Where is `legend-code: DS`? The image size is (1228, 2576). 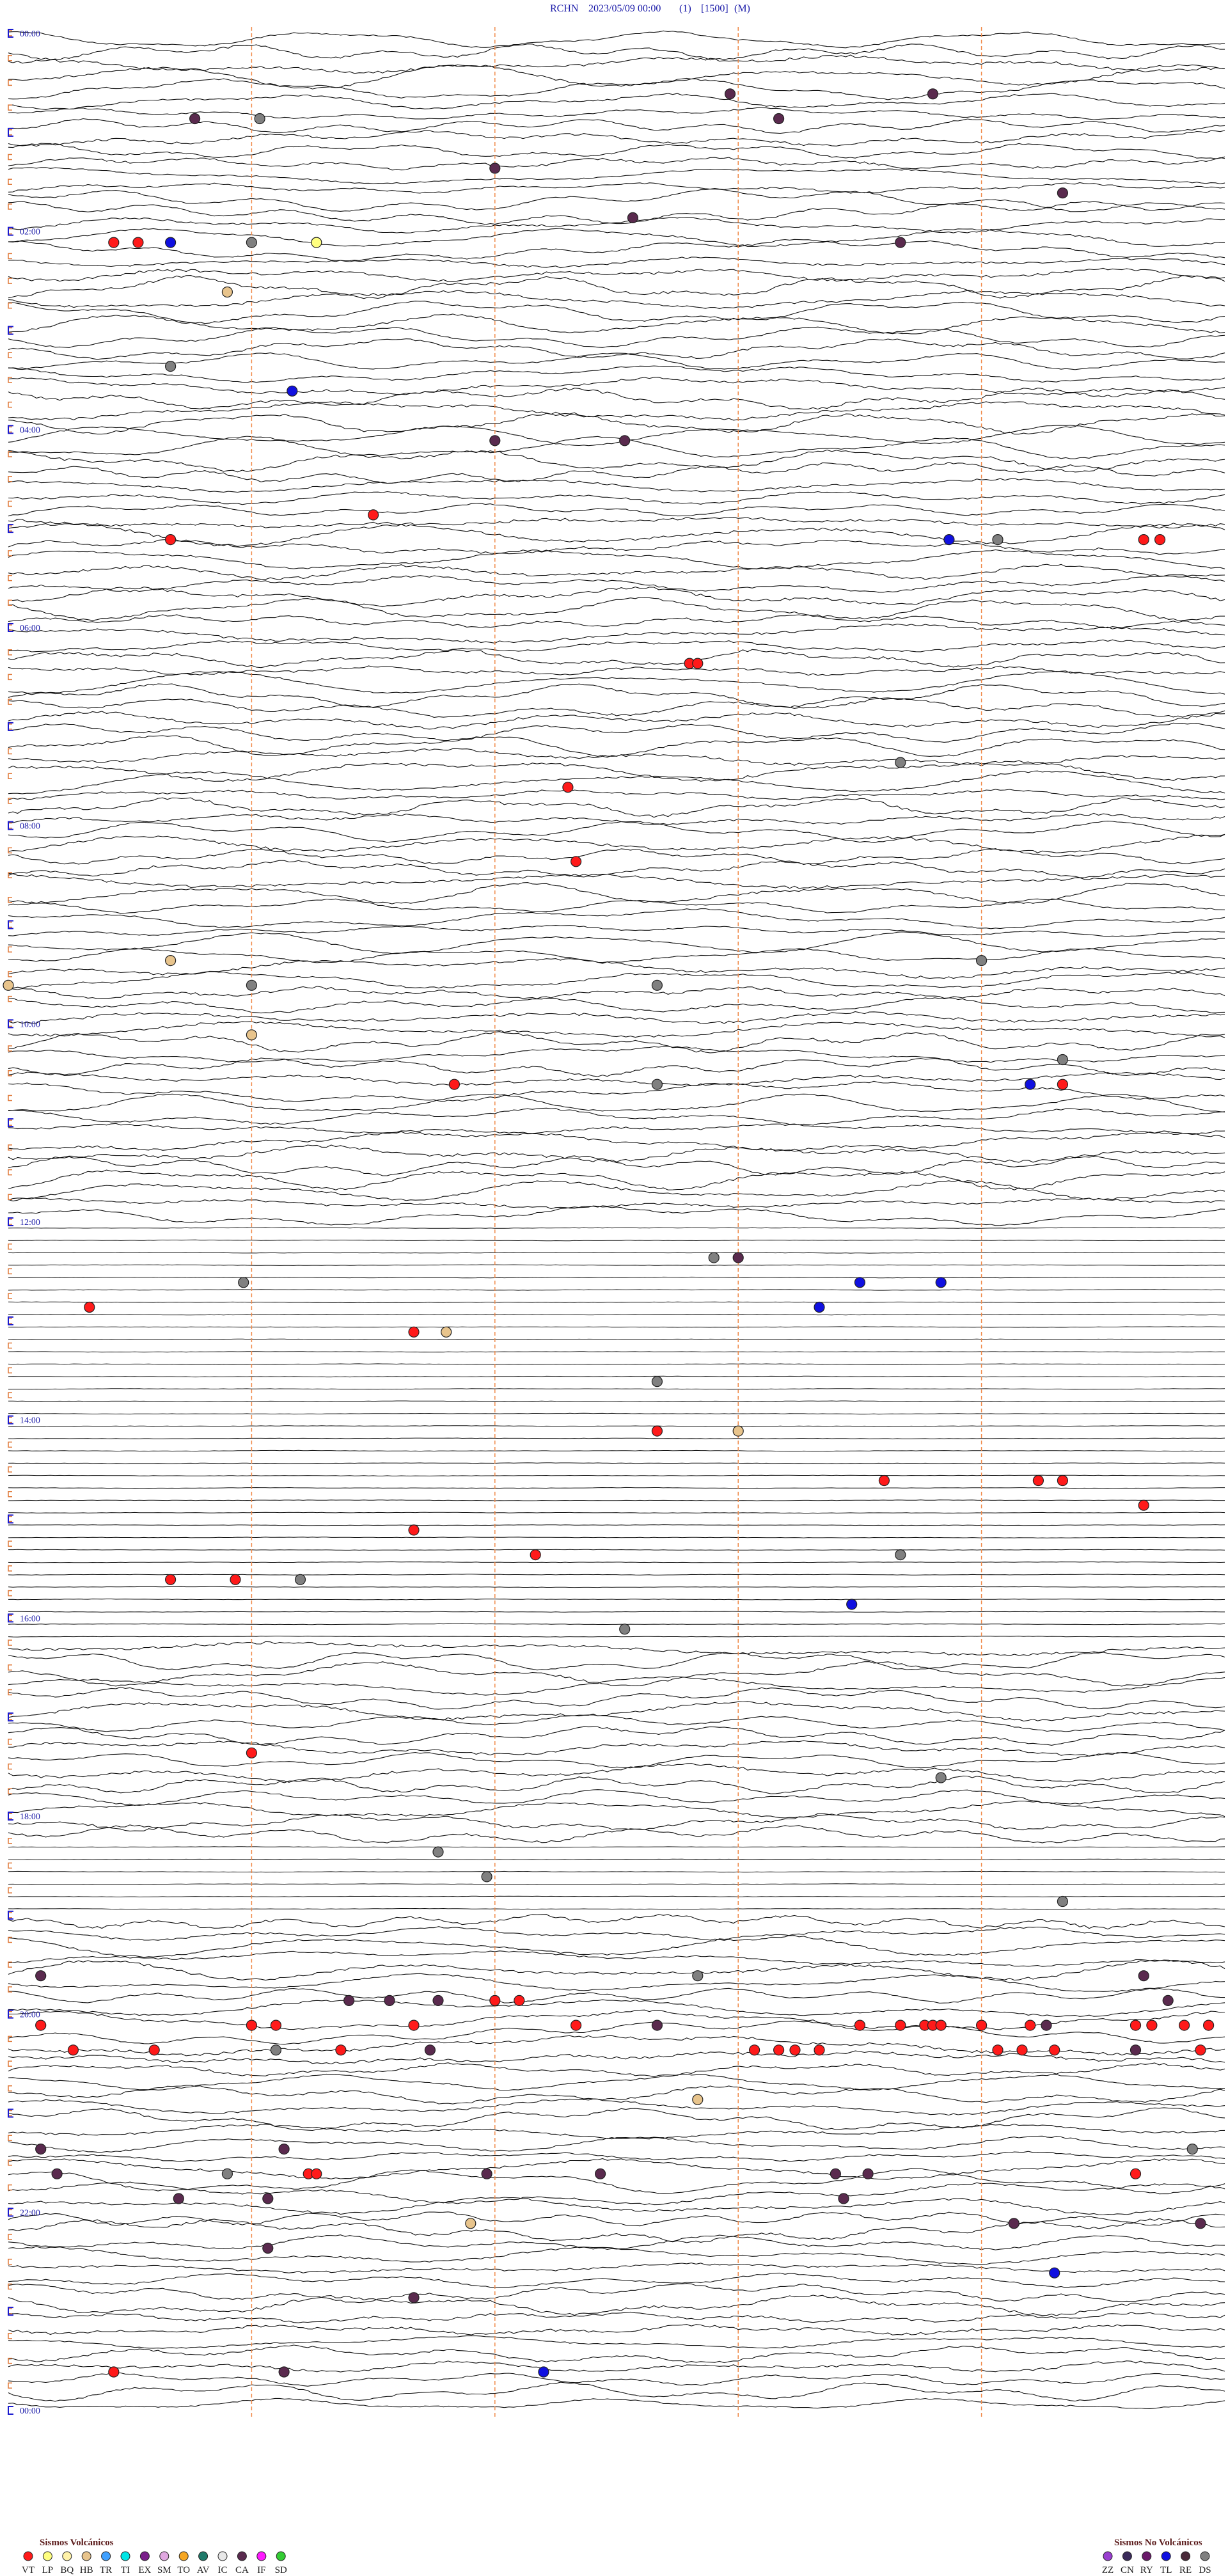 legend-code: DS is located at coordinates (1205, 2570).